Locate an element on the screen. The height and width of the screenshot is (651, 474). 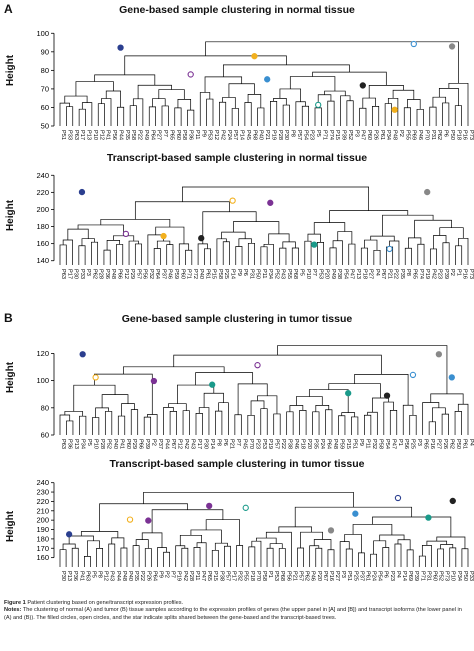
leaf-label: P56 is located at coordinates (114, 135).